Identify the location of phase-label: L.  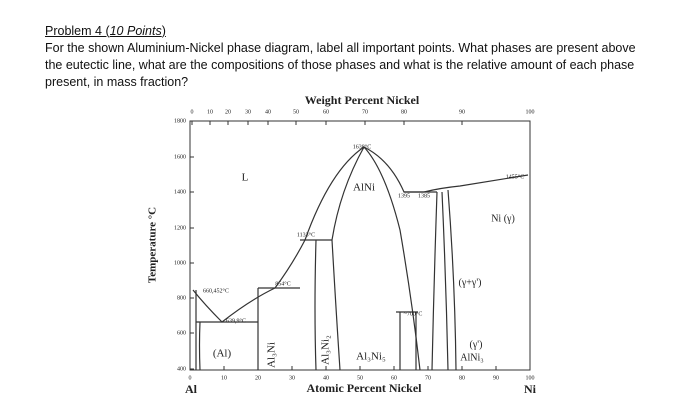
(245, 178).